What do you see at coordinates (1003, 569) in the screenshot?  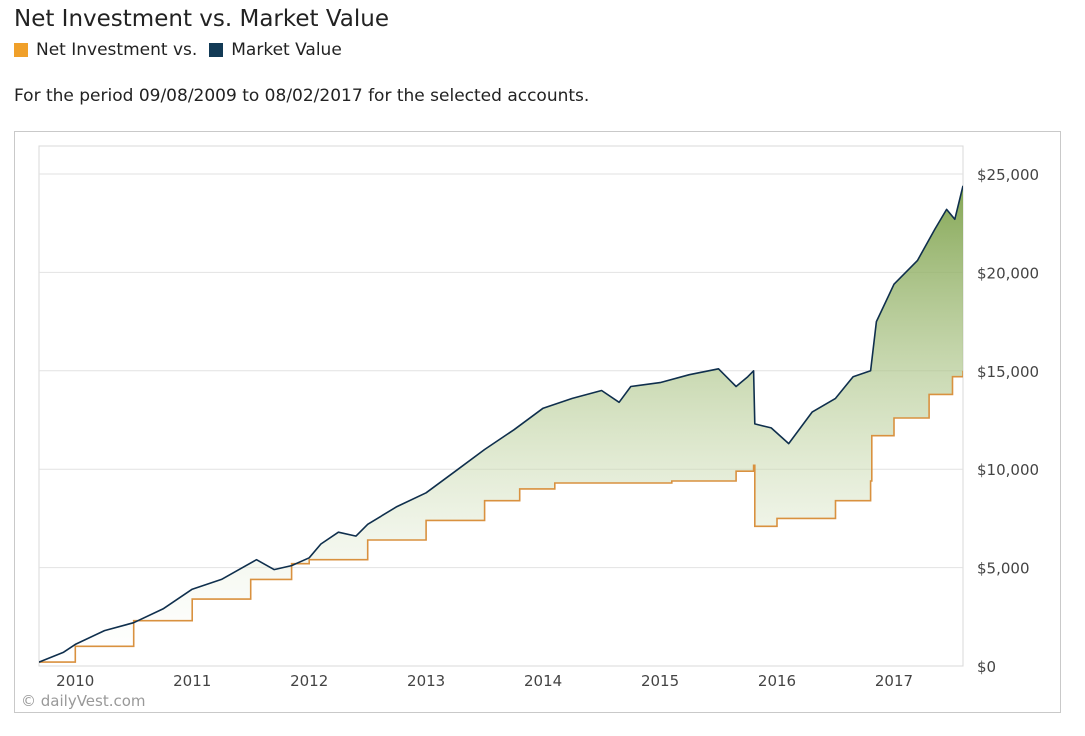 I see `y-tick-label: $5,000` at bounding box center [1003, 569].